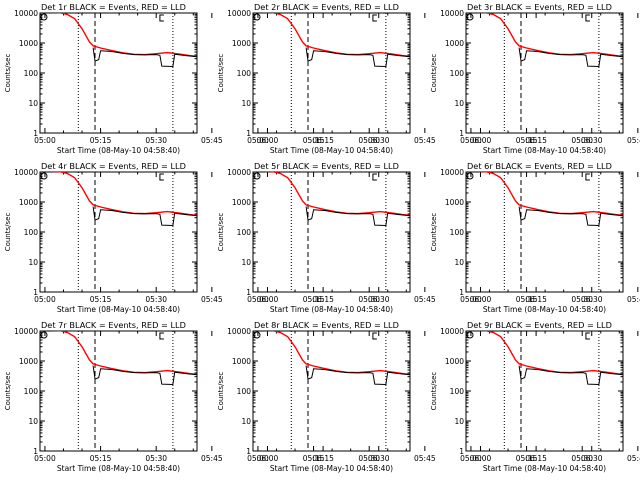 This screenshot has width=640, height=480. What do you see at coordinates (539, 166) in the screenshot?
I see `chart-title: Det 6r BLACK = Events, RED = LLD` at bounding box center [539, 166].